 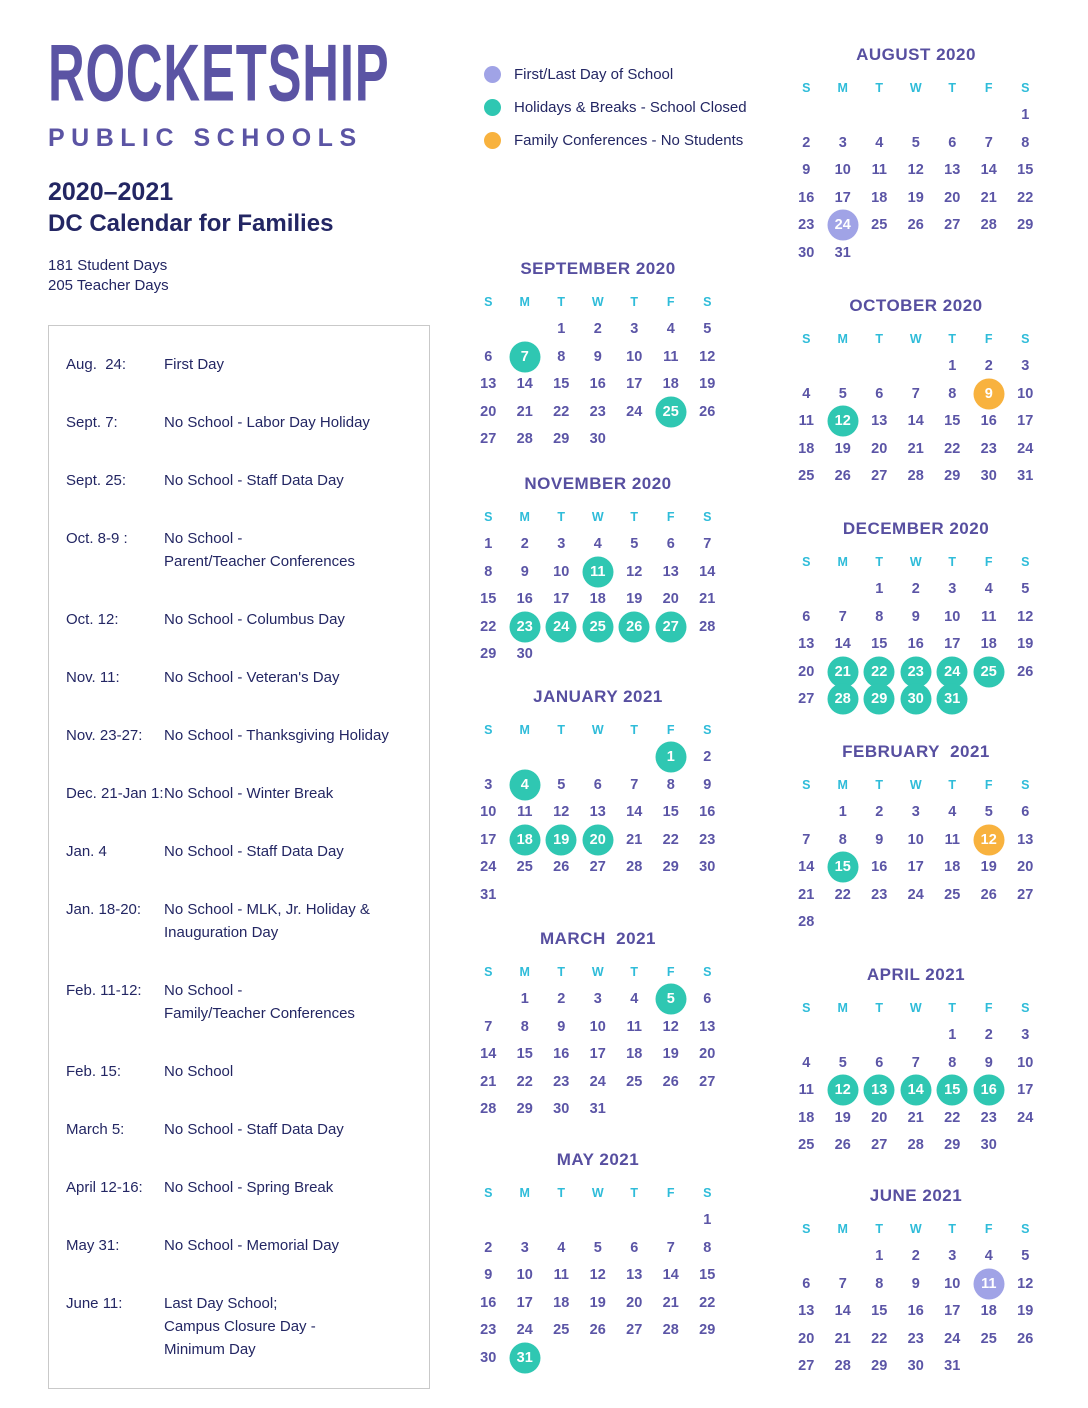 I want to click on day-cell: 7, so click(x=843, y=1284).